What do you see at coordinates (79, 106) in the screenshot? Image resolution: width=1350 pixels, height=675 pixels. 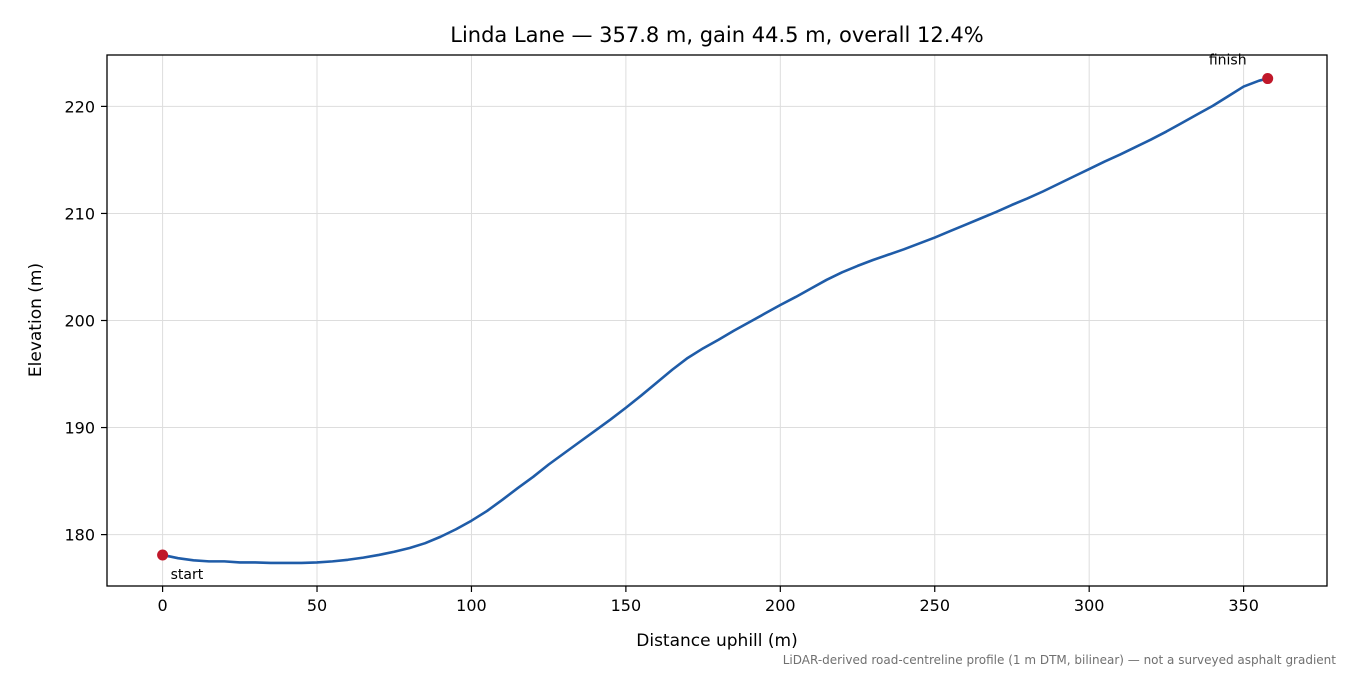 I see `y-tick-label: 220` at bounding box center [79, 106].